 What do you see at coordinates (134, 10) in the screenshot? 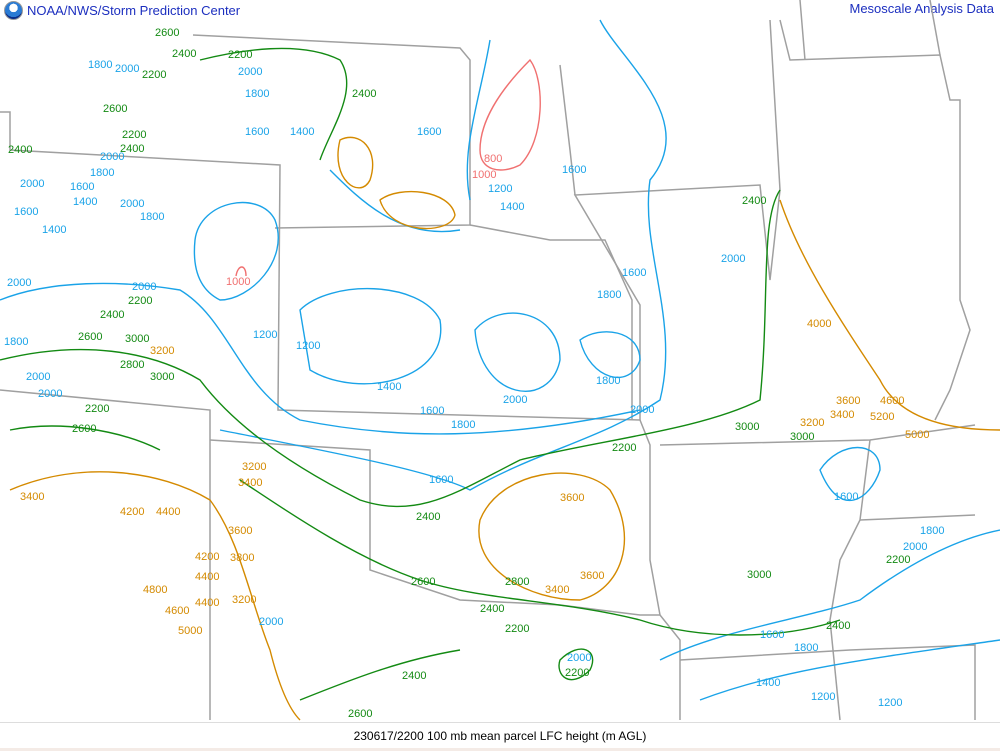
I see `org-title: NOAA/NWS/Storm Prediction Center` at bounding box center [134, 10].